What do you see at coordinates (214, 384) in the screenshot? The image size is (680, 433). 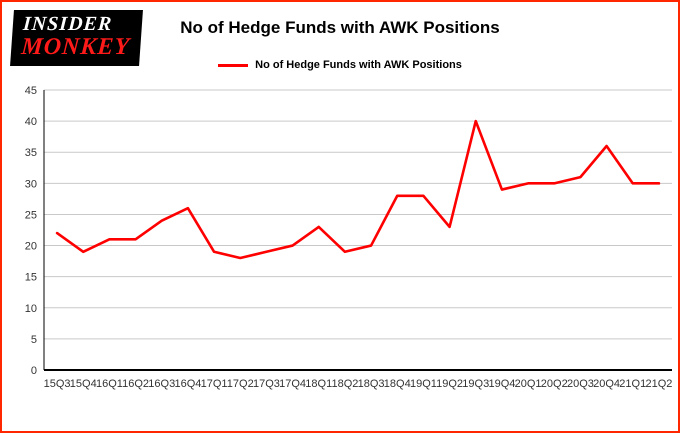 I see `x-tick-label: 17Q1` at bounding box center [214, 384].